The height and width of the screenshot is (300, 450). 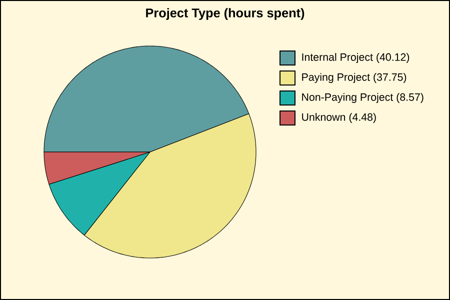 I want to click on legend-label: Paying Project (37.75), so click(x=354, y=78).